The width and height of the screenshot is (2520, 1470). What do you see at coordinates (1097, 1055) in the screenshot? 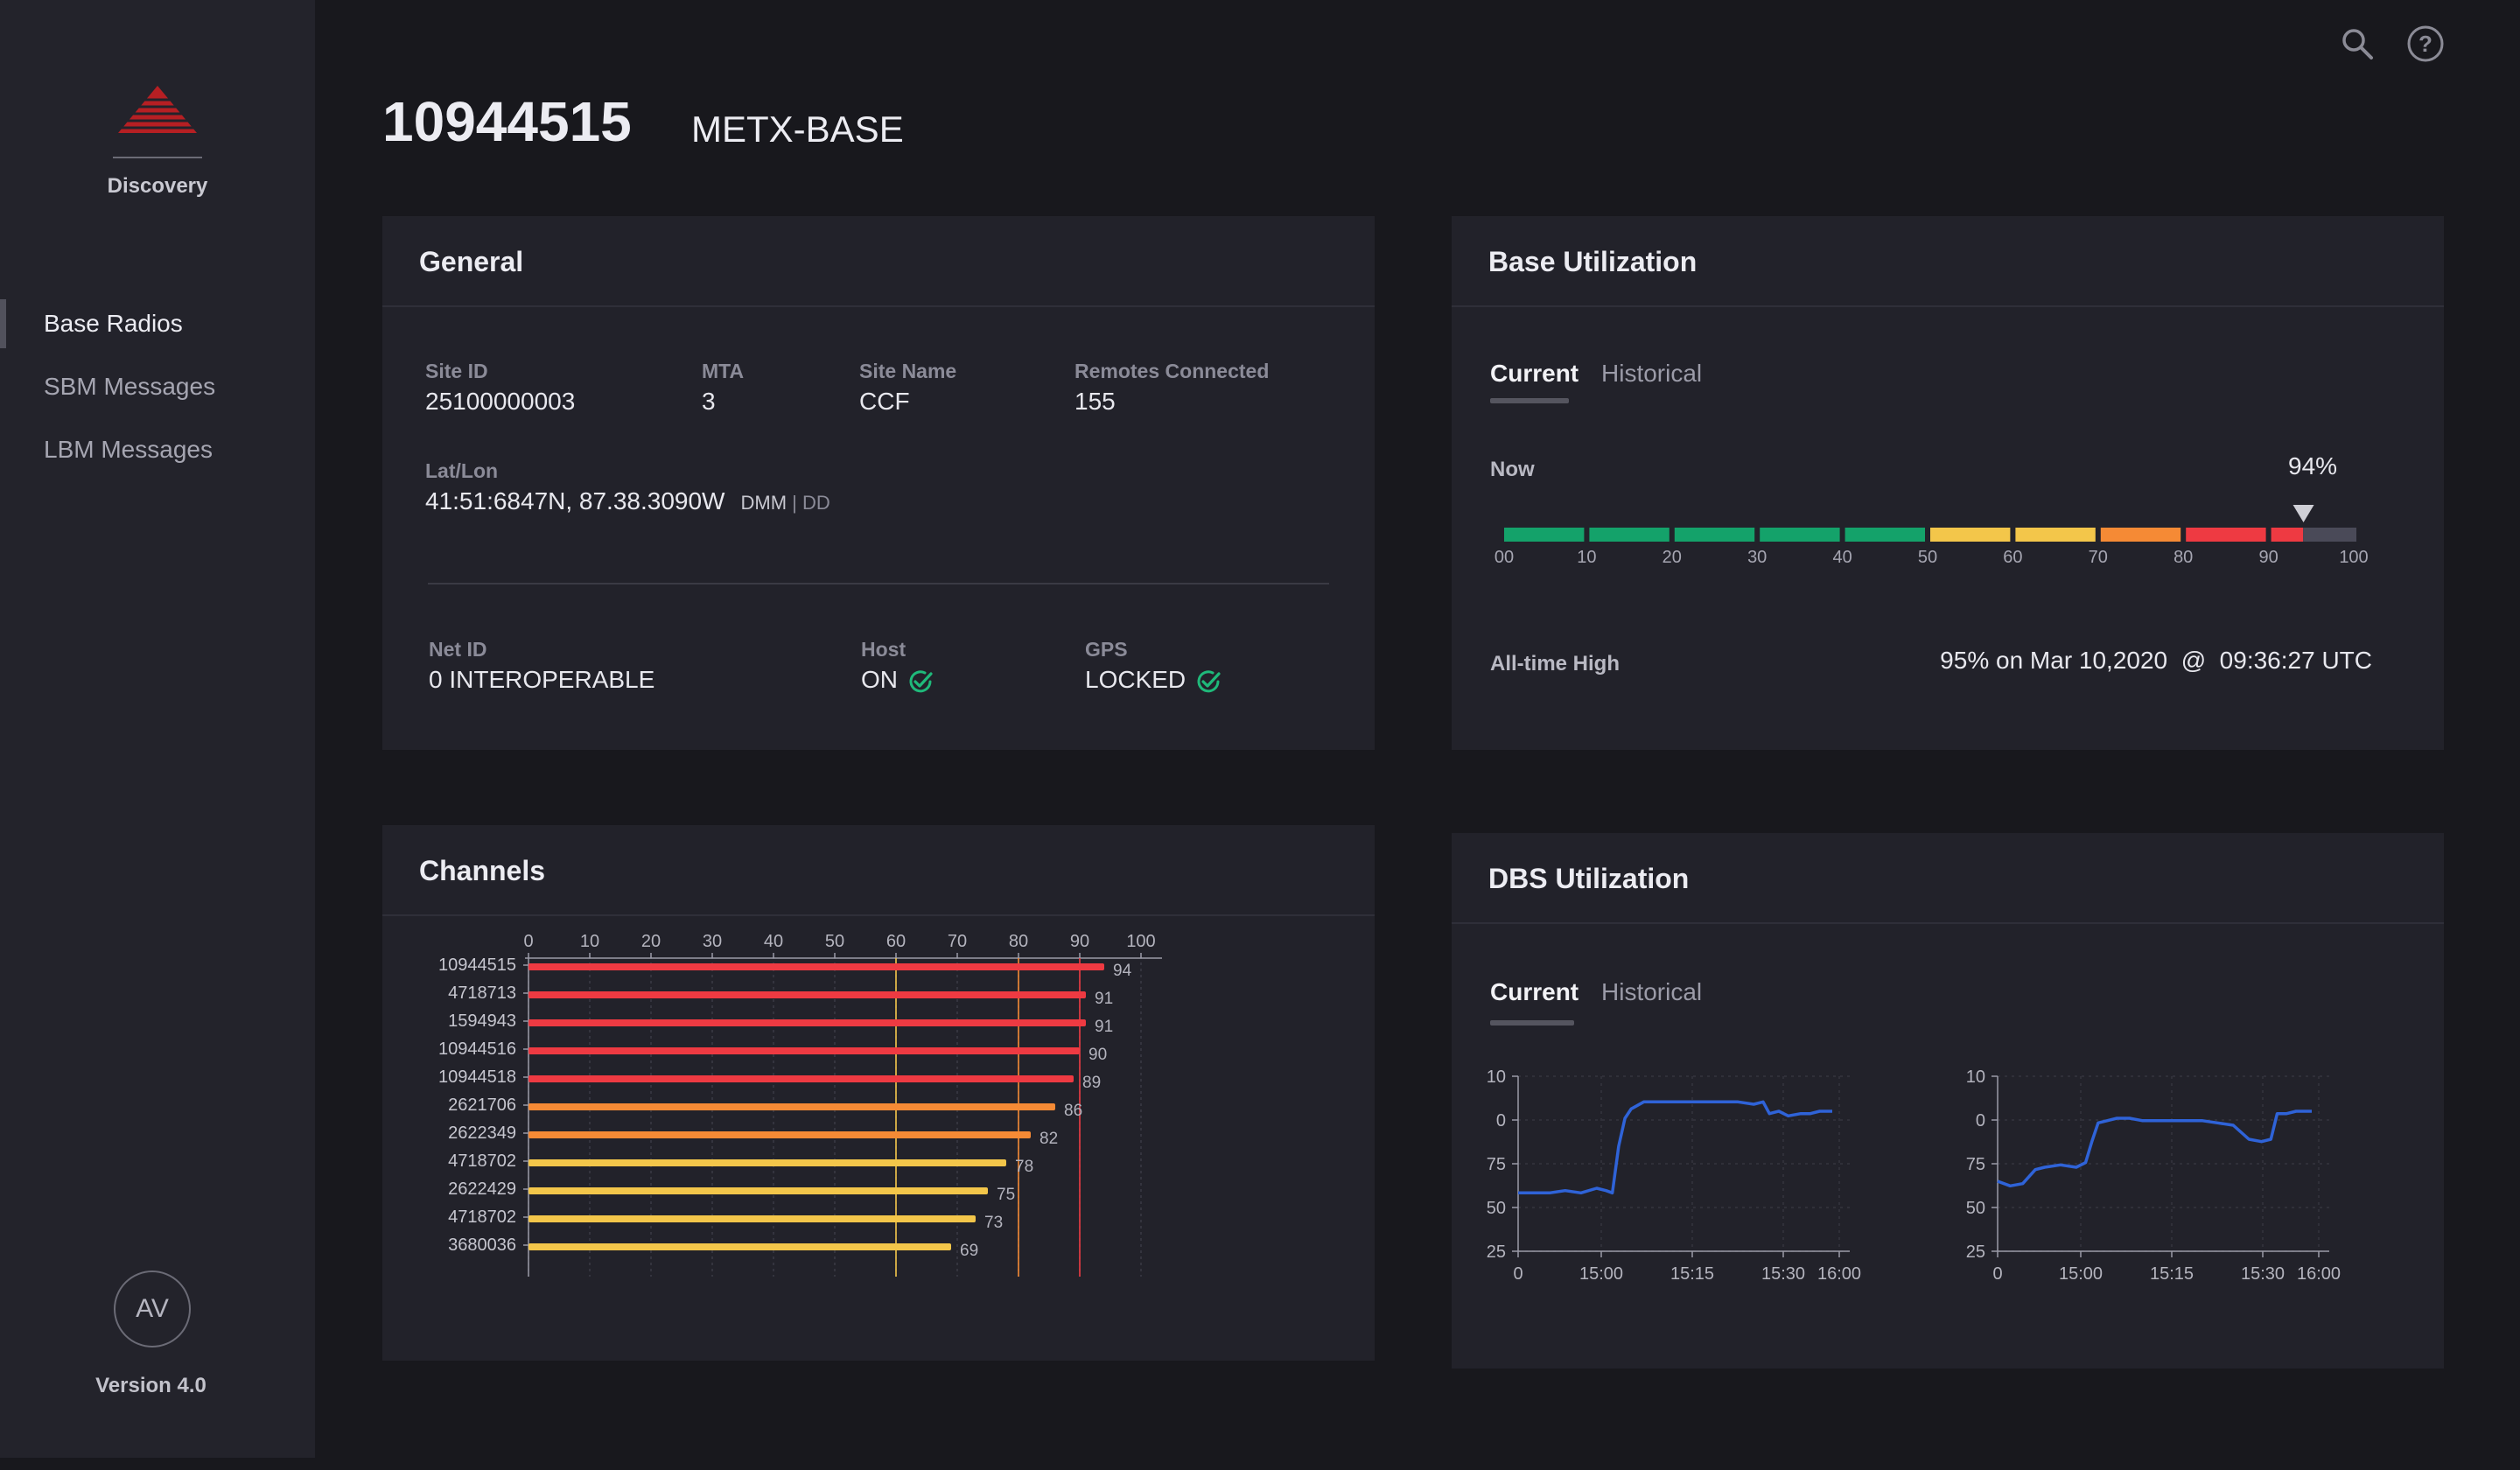
I see `bar-value-label: 90` at bounding box center [1097, 1055].